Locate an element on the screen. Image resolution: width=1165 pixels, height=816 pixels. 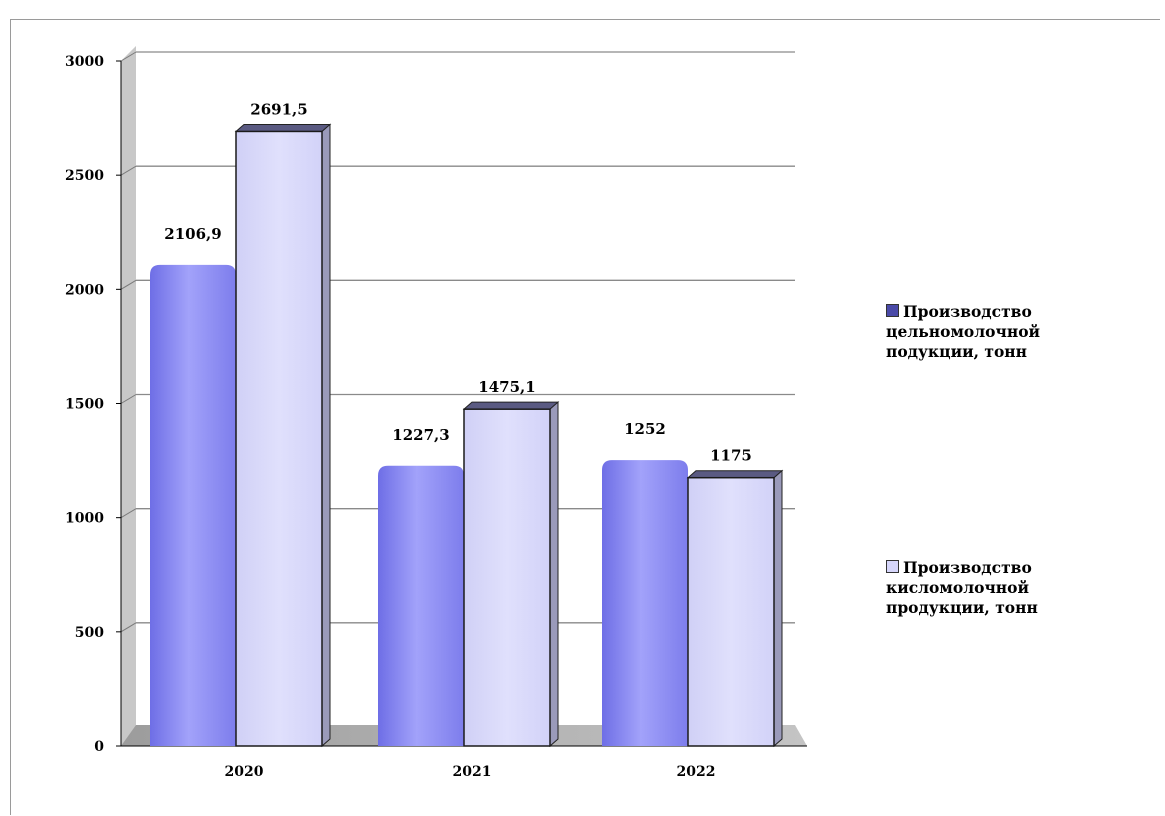
y-tick-label: 1000 is located at coordinates (84, 519).